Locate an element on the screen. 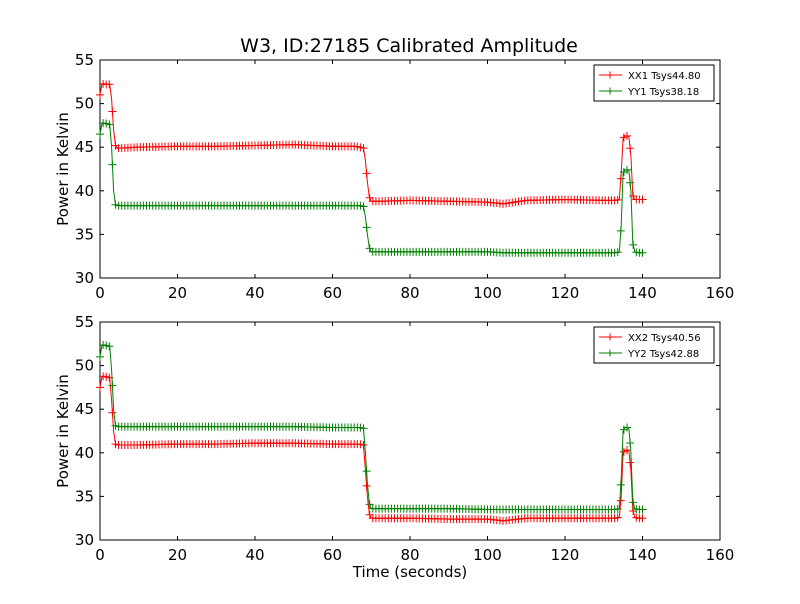 This screenshot has width=800, height=604. panel-2-x-tick-label: 100 is located at coordinates (487, 555).